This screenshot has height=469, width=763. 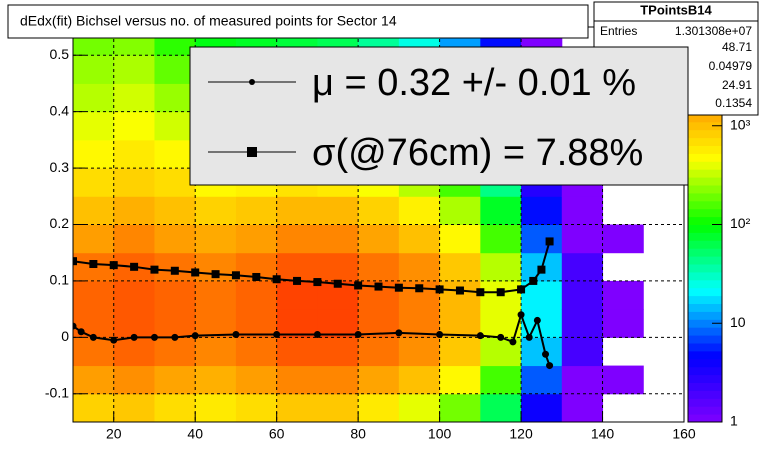 I want to click on x-tick-label: 40, so click(x=195, y=434).